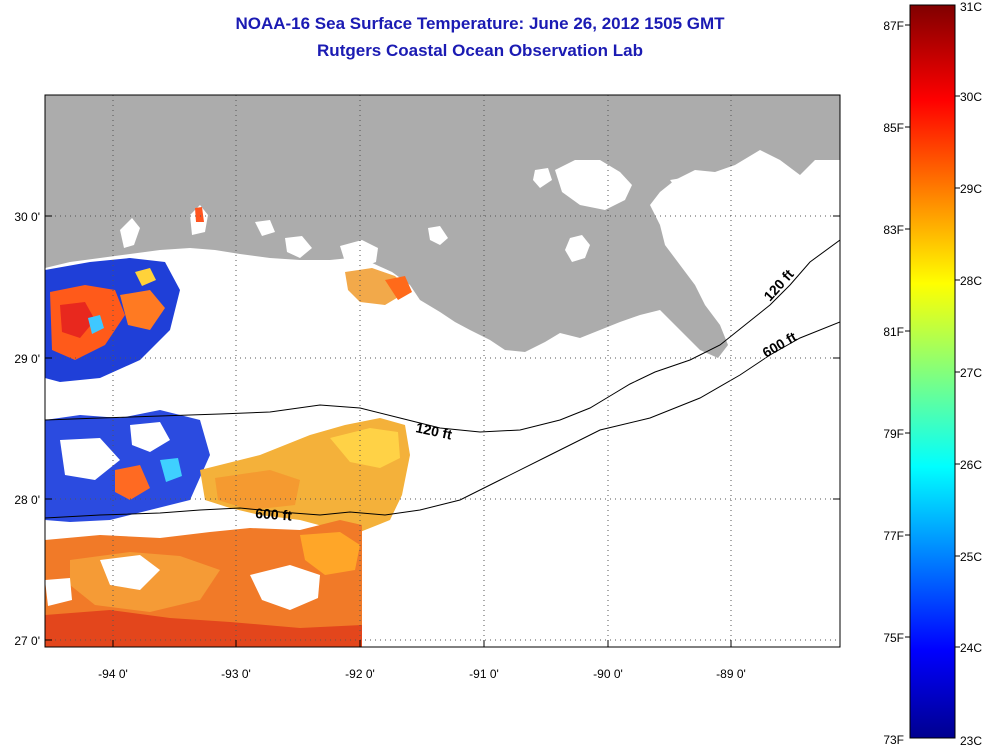 This screenshot has height=754, width=992. What do you see at coordinates (893, 434) in the screenshot?
I see `colorbar-f-label: 79F` at bounding box center [893, 434].